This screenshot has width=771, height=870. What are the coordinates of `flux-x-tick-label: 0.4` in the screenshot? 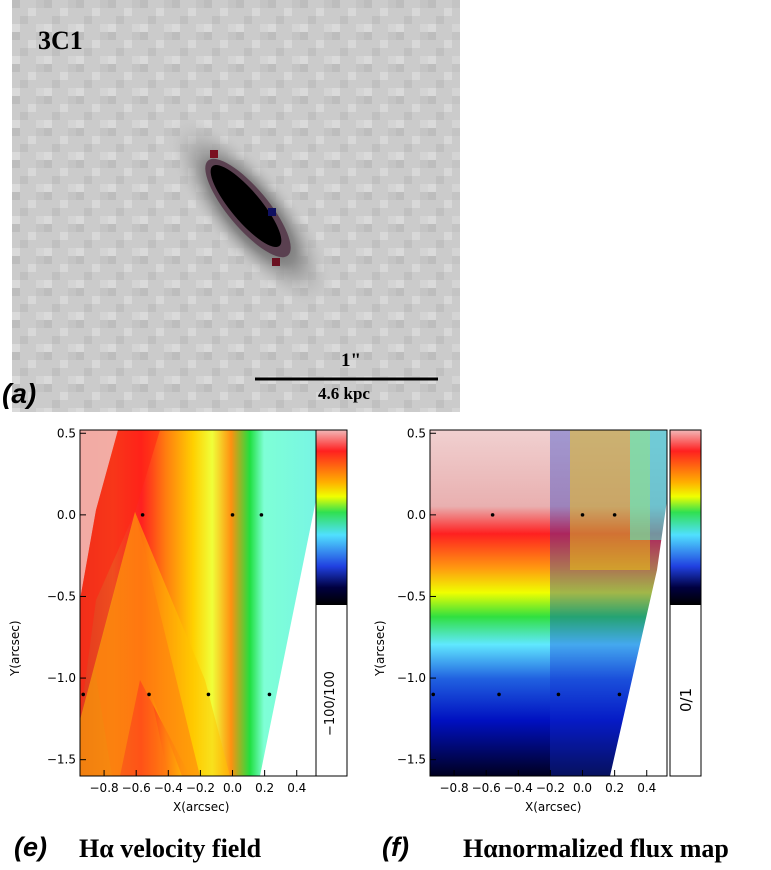 It's located at (646, 788).